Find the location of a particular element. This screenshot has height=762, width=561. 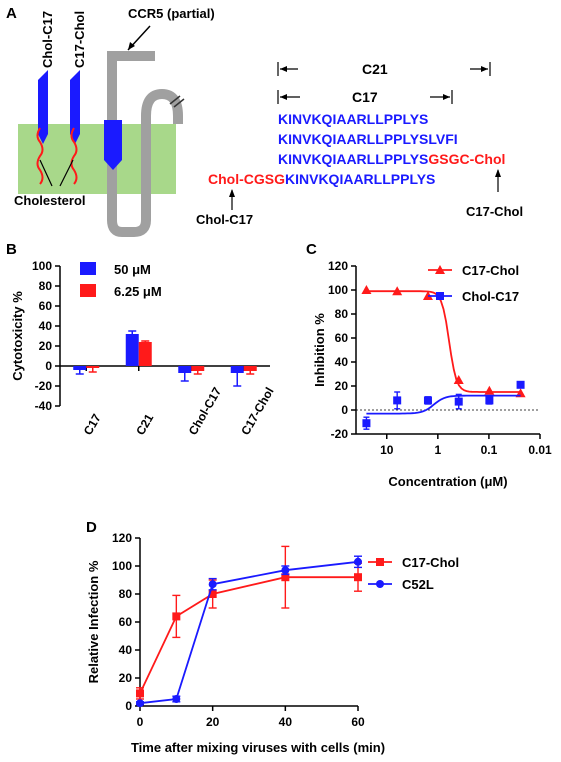

seq-c17-chol: KINVKQIAARLLPPLYSGSGC-Chol is located at coordinates (391, 159).